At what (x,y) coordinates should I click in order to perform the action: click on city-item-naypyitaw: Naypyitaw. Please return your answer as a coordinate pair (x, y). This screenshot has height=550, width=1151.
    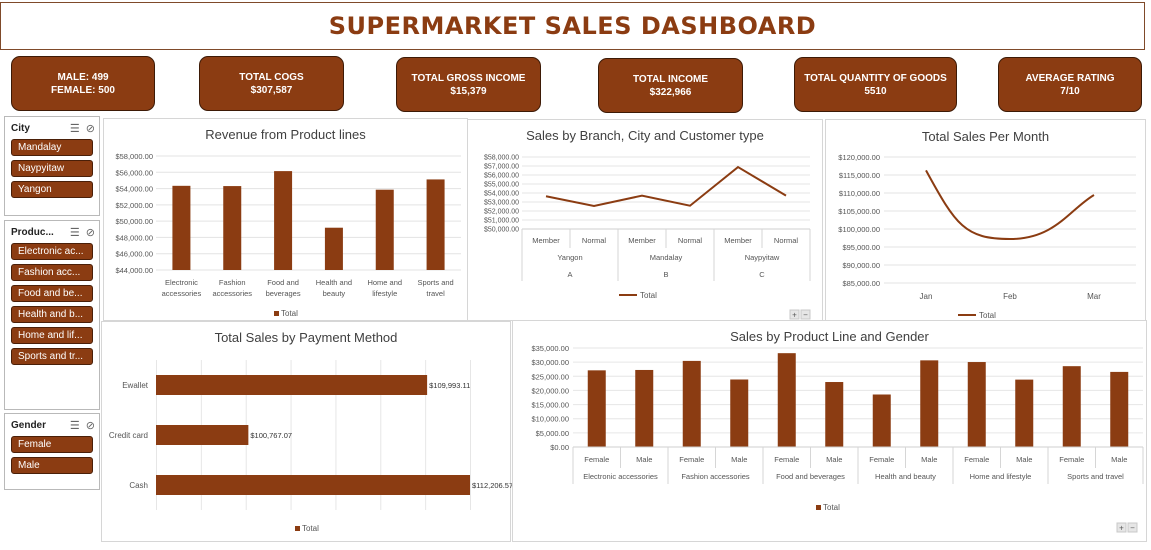
    Looking at the image, I should click on (52, 168).